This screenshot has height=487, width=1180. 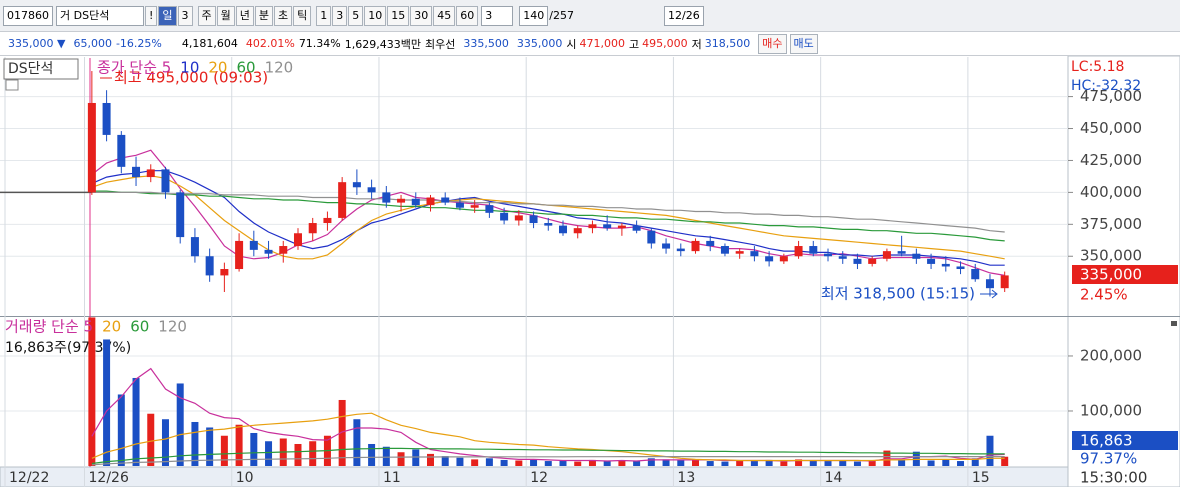 What do you see at coordinates (245, 68) in the screenshot?
I see `legend-entry: 60` at bounding box center [245, 68].